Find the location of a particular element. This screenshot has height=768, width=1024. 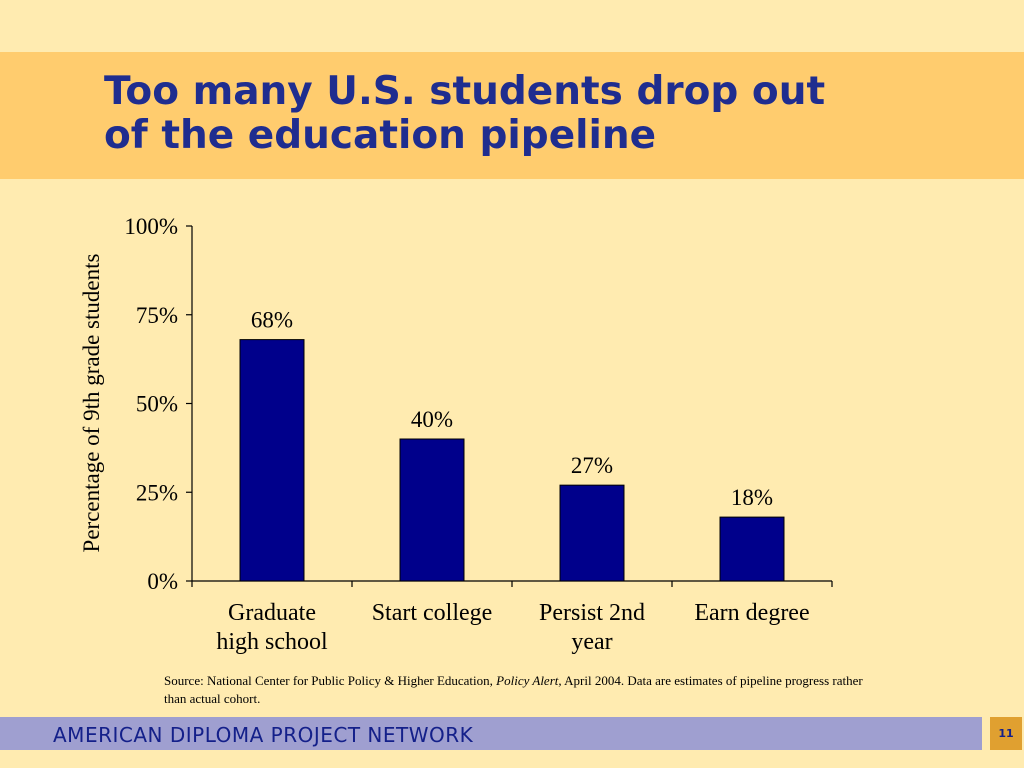

footer-bar is located at coordinates (491, 733).